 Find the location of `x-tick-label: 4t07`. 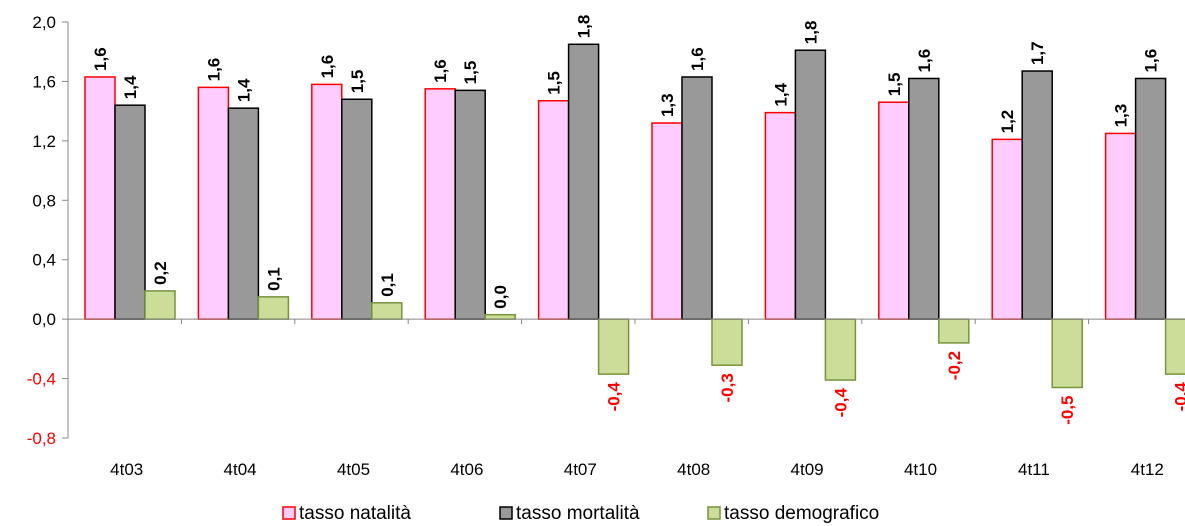

x-tick-label: 4t07 is located at coordinates (580, 469).